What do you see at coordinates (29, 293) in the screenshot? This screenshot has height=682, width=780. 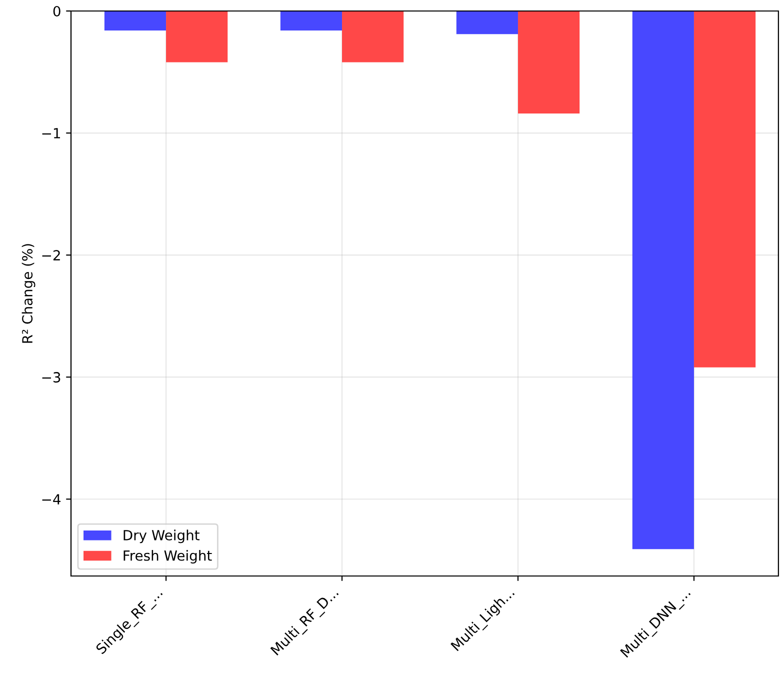 I see `y-axis-title: R² Change (%)` at bounding box center [29, 293].